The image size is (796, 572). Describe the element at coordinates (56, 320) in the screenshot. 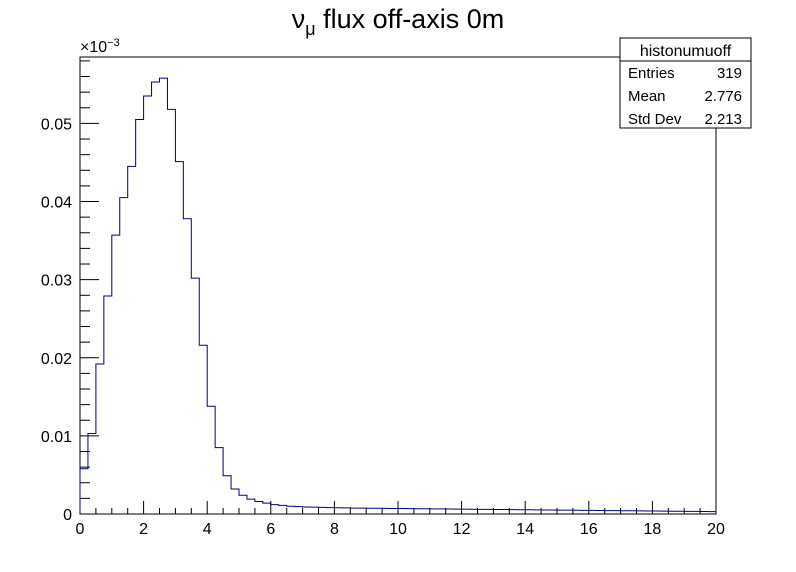

I see `y-tick-labels: 0 0.01 0.02 0.03 0.04 0.05` at that location.